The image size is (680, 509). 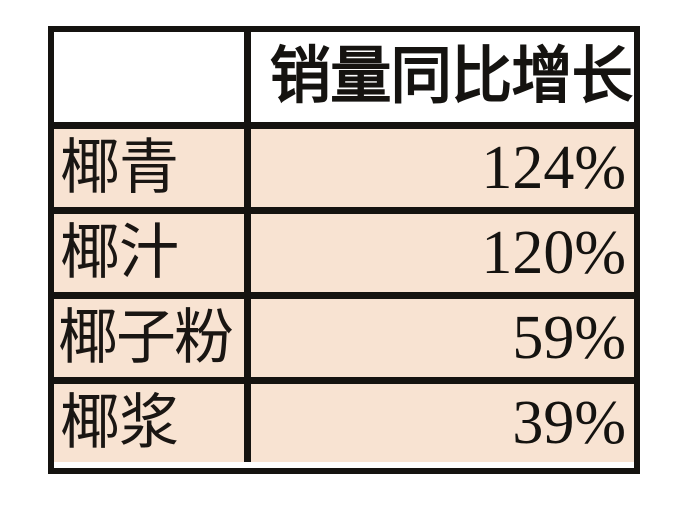 I want to click on row-label-cell: 椰汁, so click(x=152, y=253).